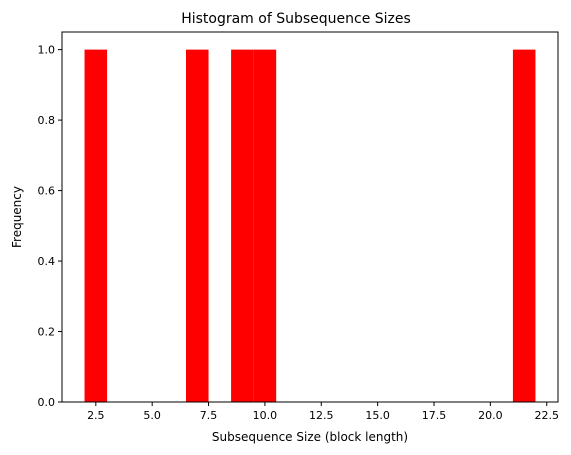 This screenshot has width=571, height=455. I want to click on x-tick-label: 2.5, so click(96, 415).